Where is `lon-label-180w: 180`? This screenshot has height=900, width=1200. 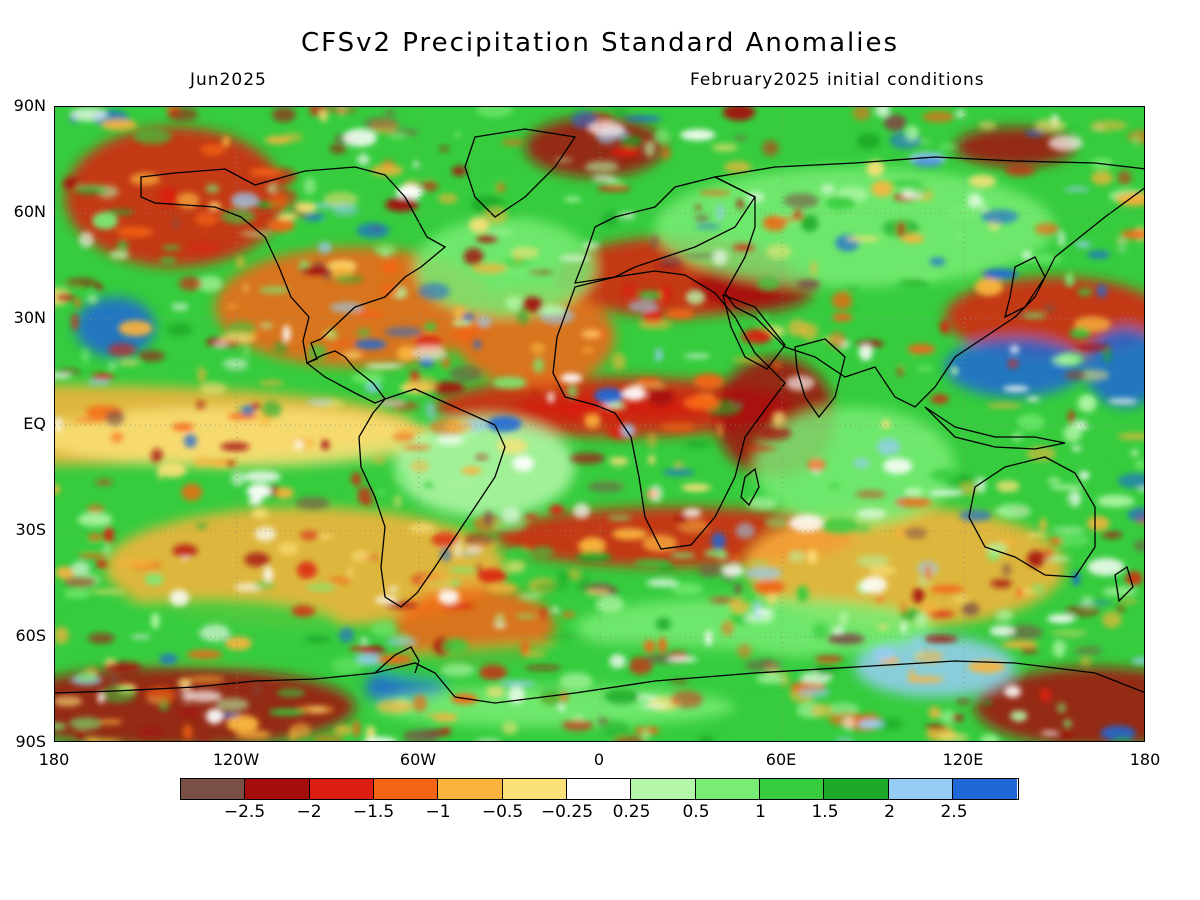
lon-label-180w: 180 is located at coordinates (54, 759).